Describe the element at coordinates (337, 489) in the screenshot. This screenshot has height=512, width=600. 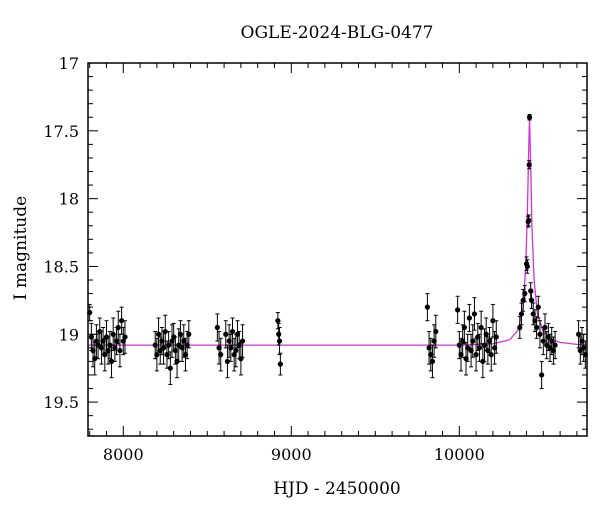
I see `x-axis-label: HJD - 2450000` at that location.